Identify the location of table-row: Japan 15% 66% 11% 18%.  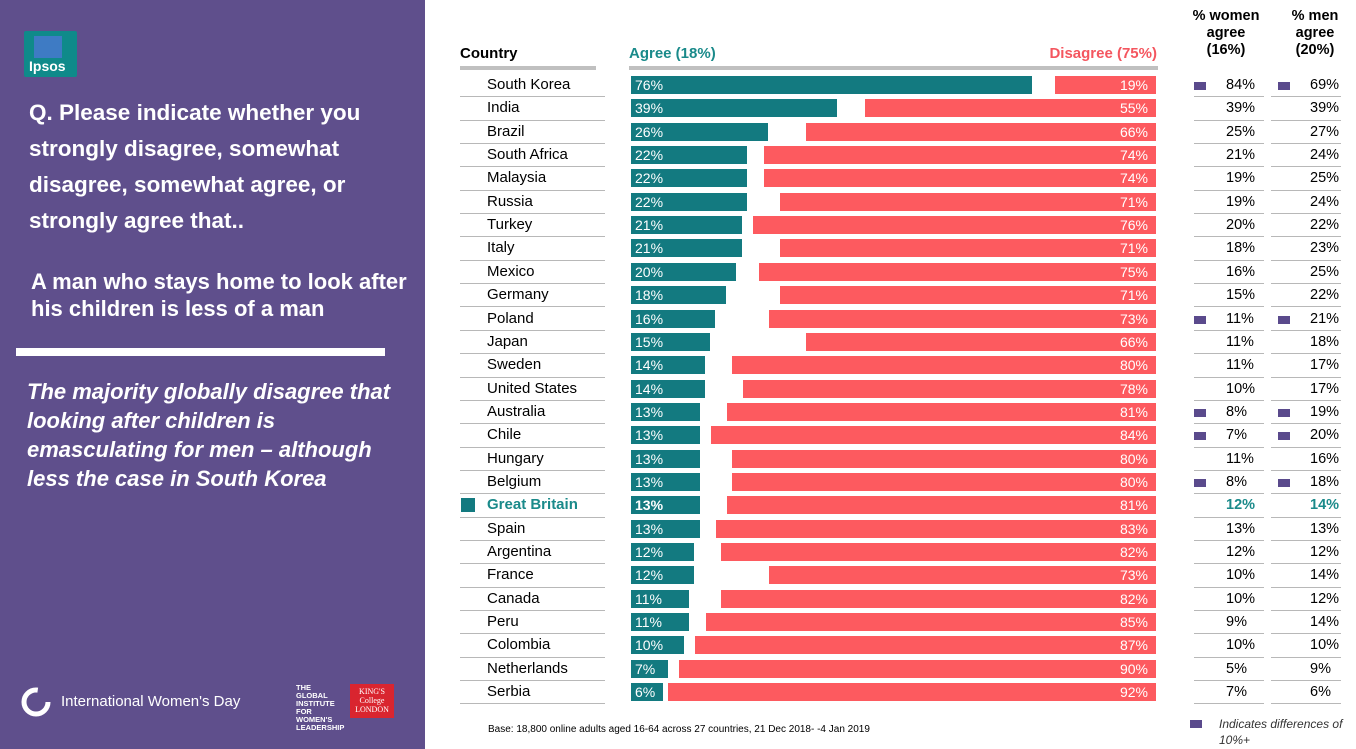
(678, 343).